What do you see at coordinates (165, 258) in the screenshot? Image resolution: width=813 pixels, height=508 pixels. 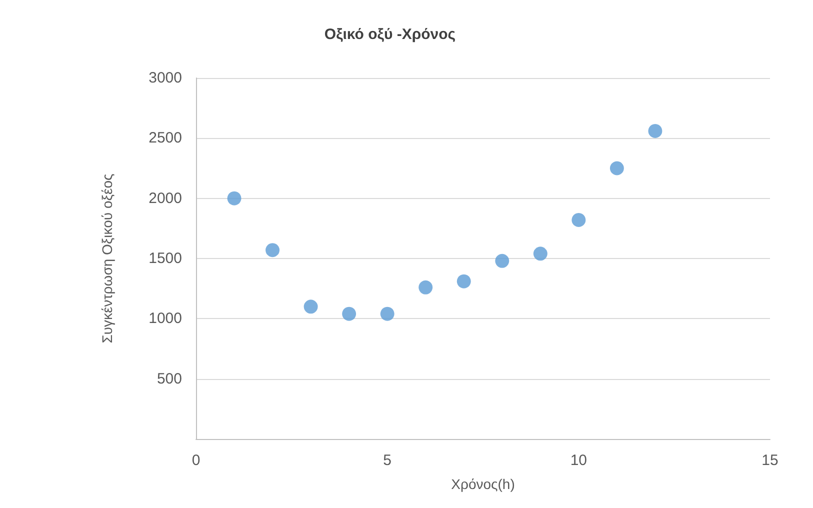 I see `y-tick-label: 1500` at bounding box center [165, 258].